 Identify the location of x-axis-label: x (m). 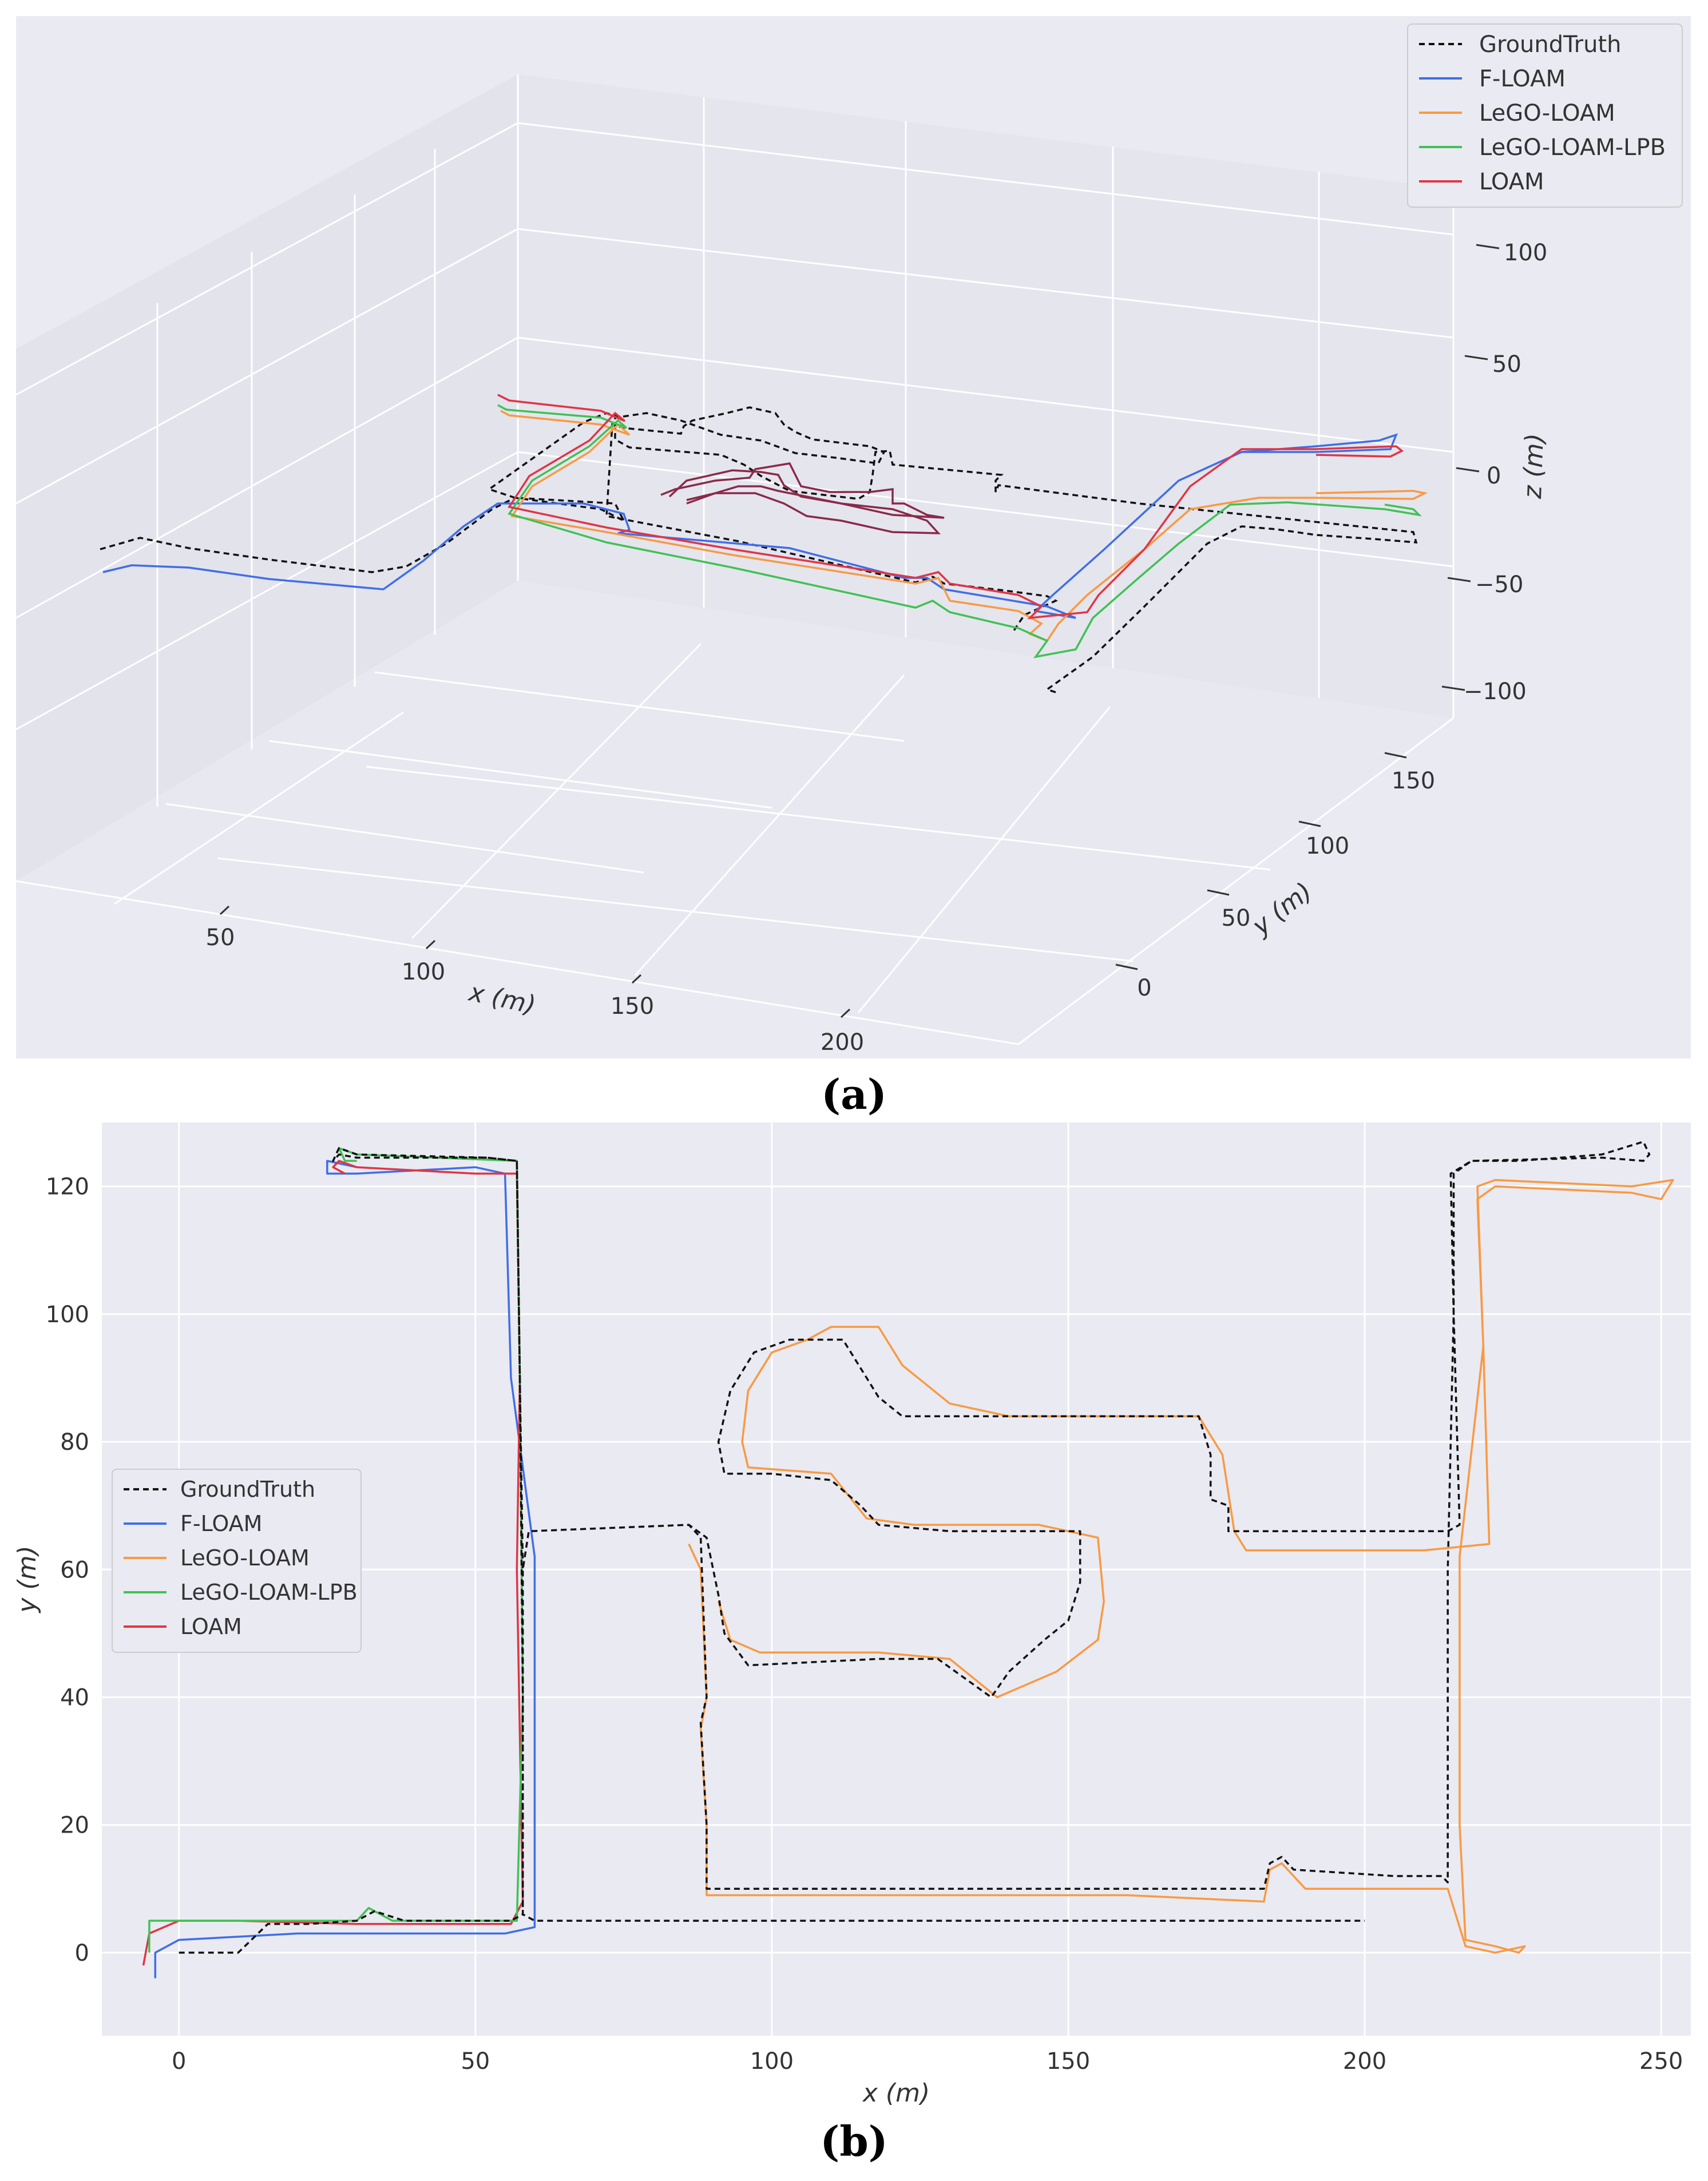
(896, 2093).